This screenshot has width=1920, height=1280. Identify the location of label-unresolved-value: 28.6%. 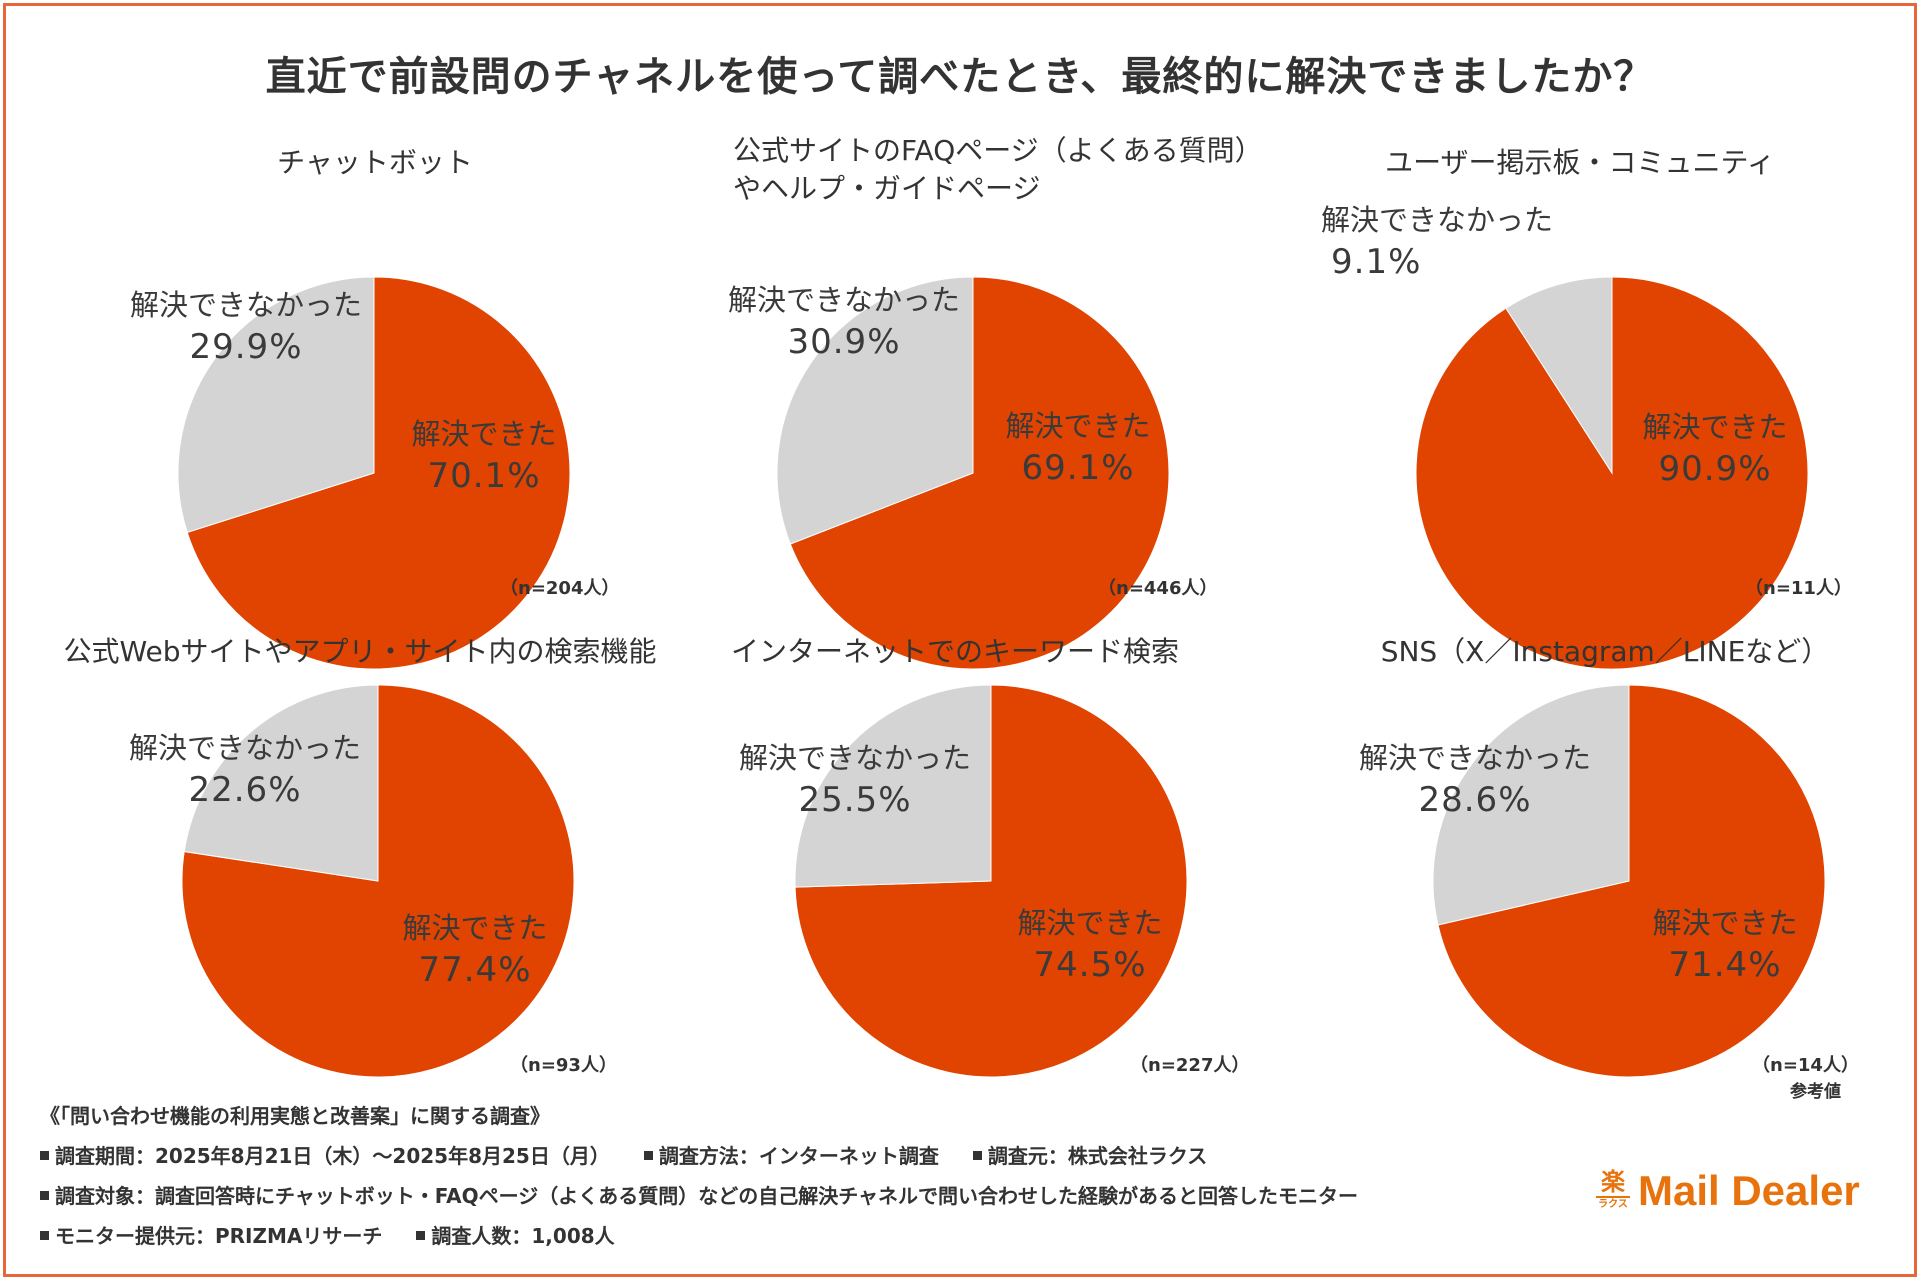
(1475, 800).